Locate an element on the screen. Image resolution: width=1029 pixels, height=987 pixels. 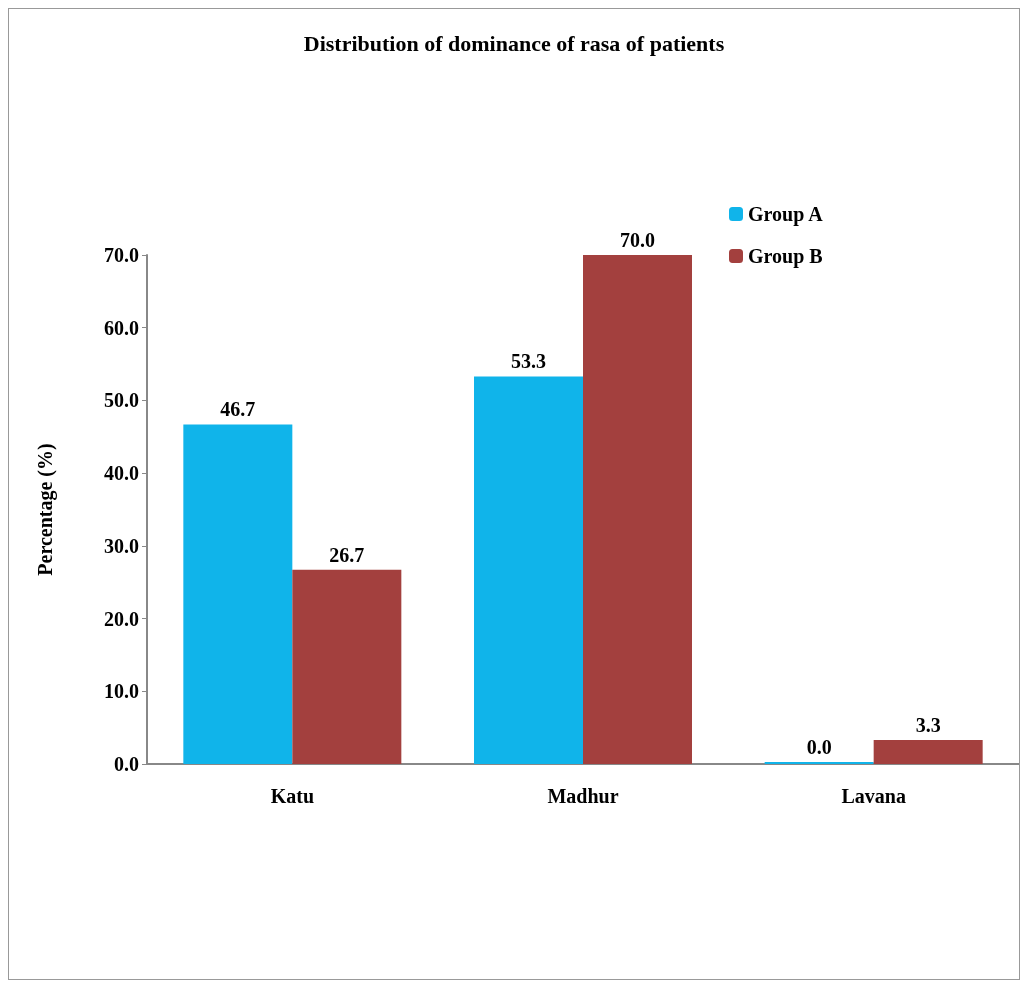
y-tick-label: 10.0 is located at coordinates (121, 691).